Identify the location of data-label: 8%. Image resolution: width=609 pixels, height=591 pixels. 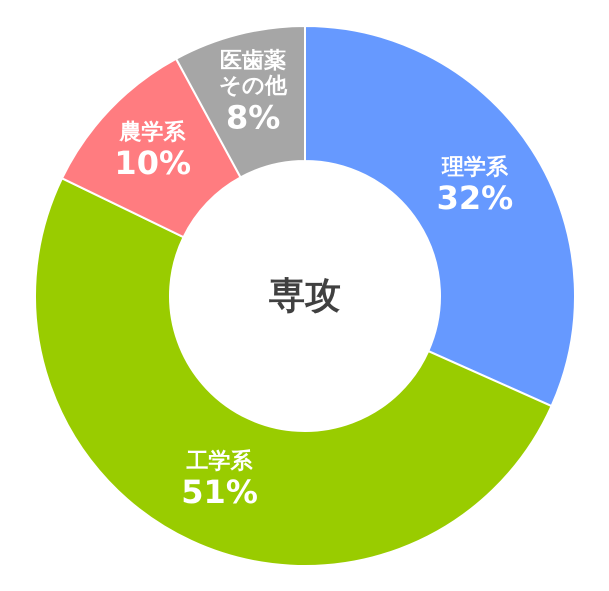
(253, 117).